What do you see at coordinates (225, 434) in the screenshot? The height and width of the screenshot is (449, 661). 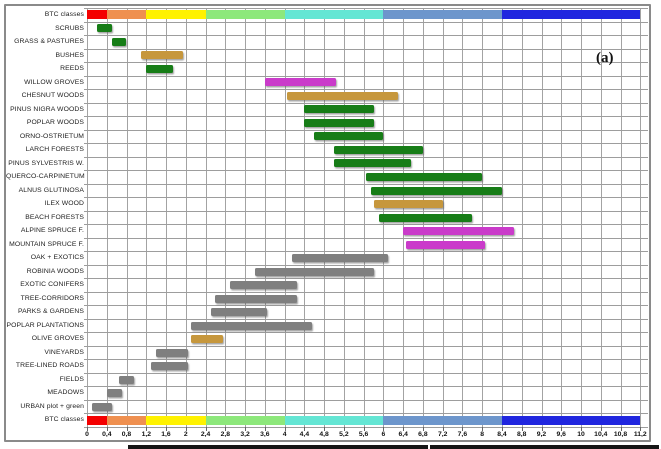 I see `x-tick-label: 2,8` at bounding box center [225, 434].